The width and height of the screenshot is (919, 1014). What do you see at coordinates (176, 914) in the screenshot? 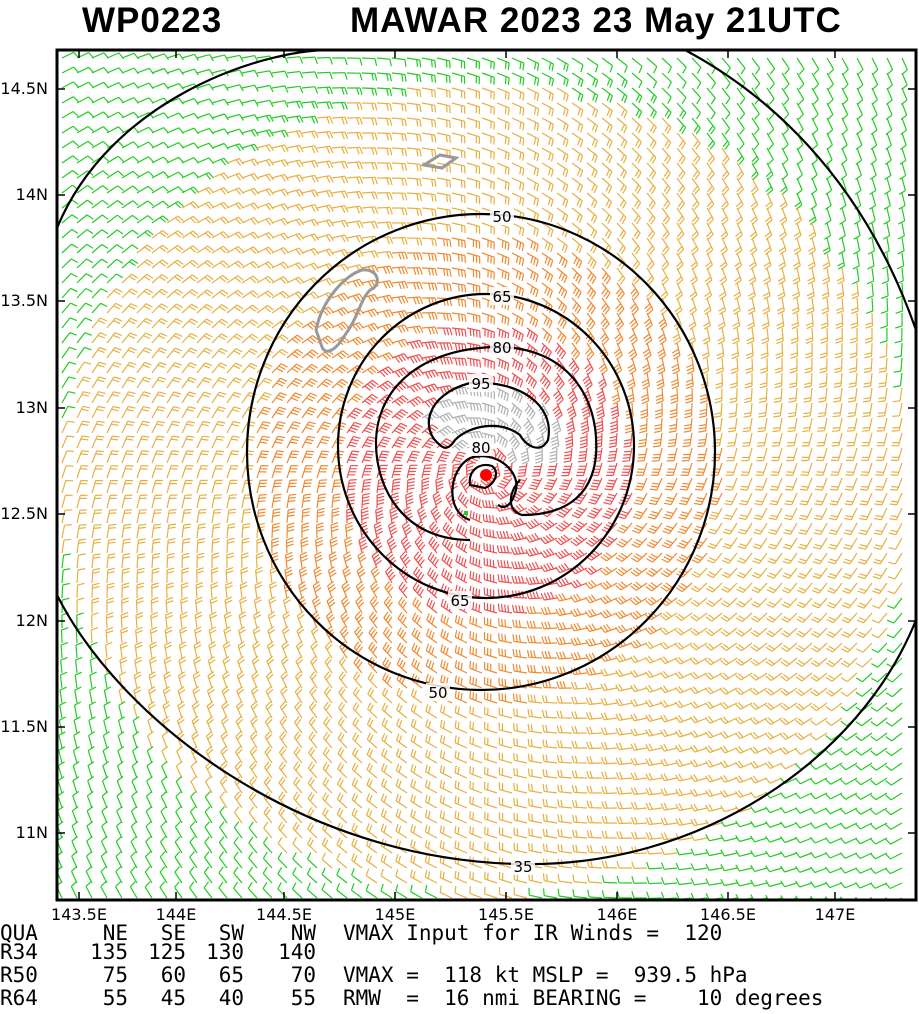
I see `lon-label: 144E` at bounding box center [176, 914].